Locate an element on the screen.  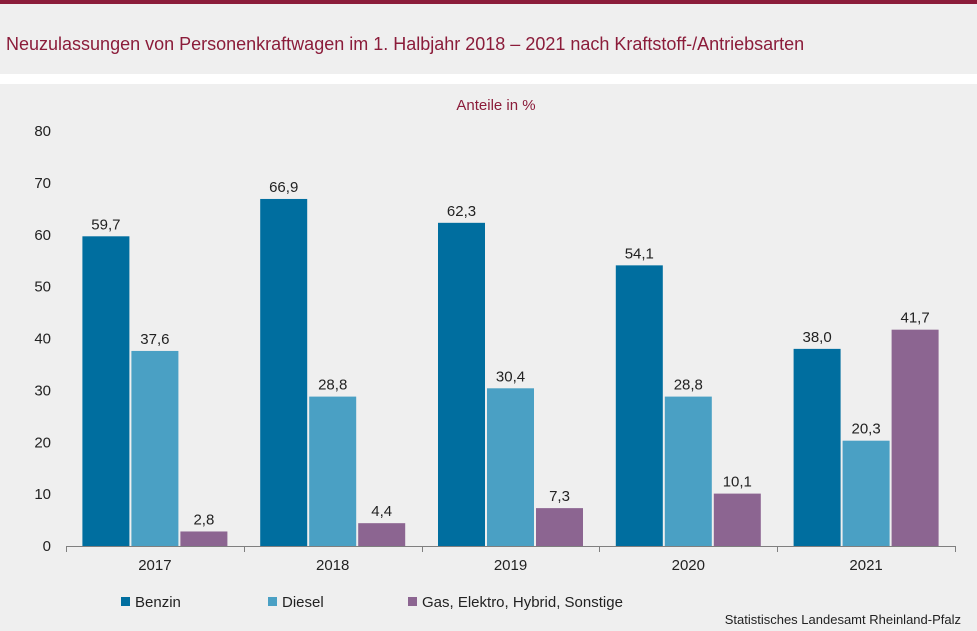
y-tick-label: 0 is located at coordinates (47, 546).